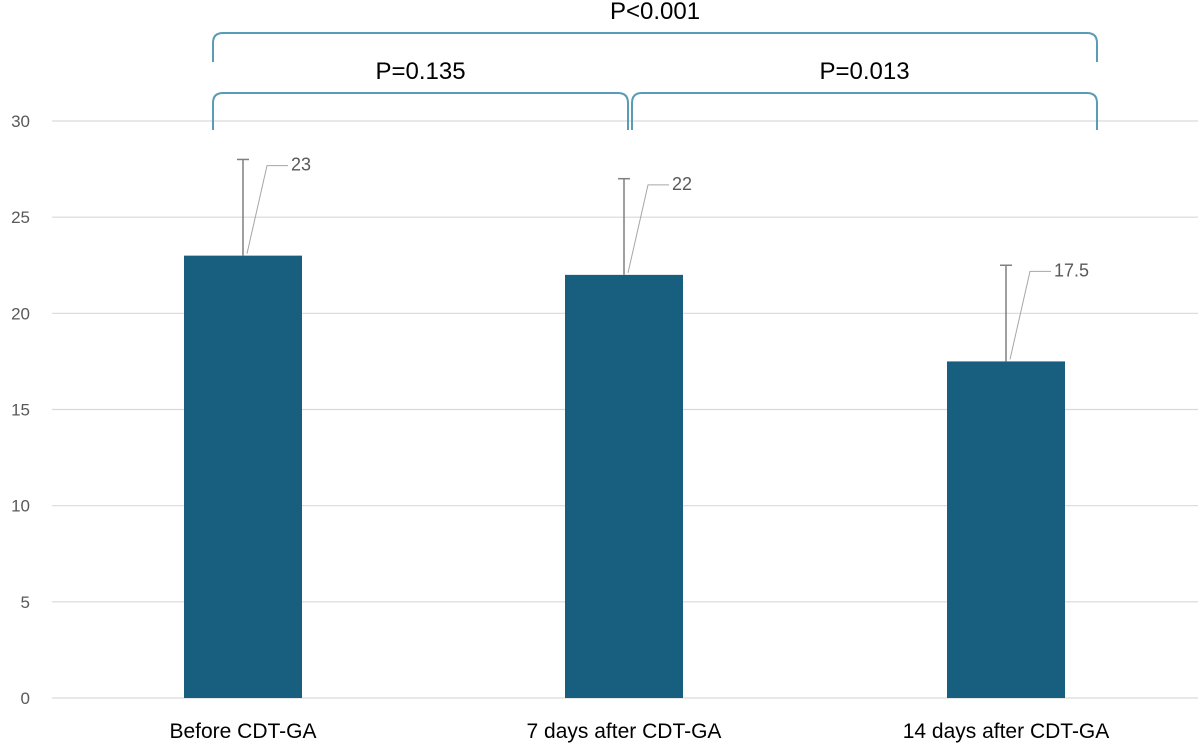 The image size is (1200, 755). I want to click on y-tick-label: 15, so click(20, 410).